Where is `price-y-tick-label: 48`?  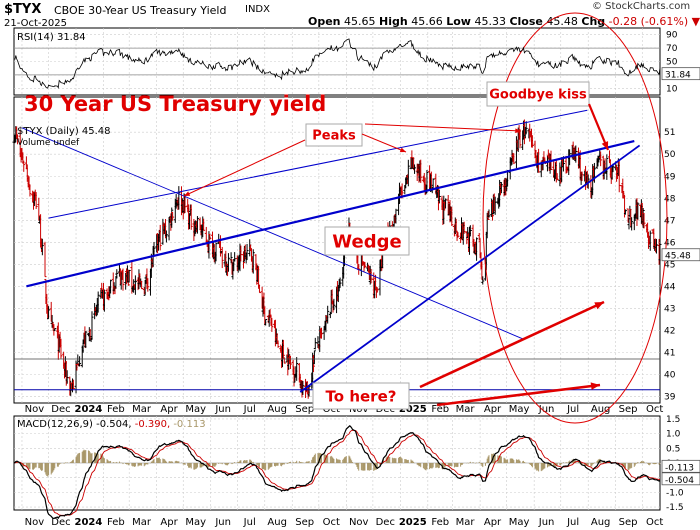
price-y-tick-label: 48 is located at coordinates (670, 199).